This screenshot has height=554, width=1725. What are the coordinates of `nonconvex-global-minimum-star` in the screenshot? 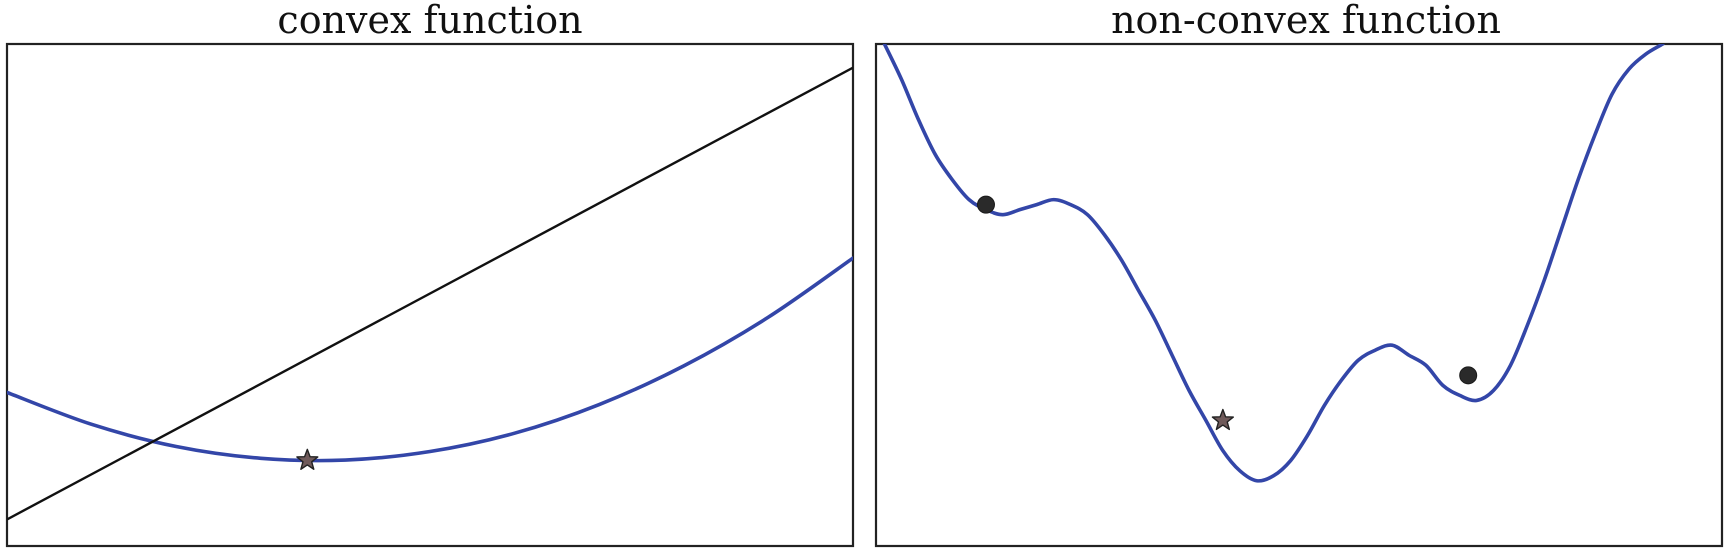 It's located at (1223, 419).